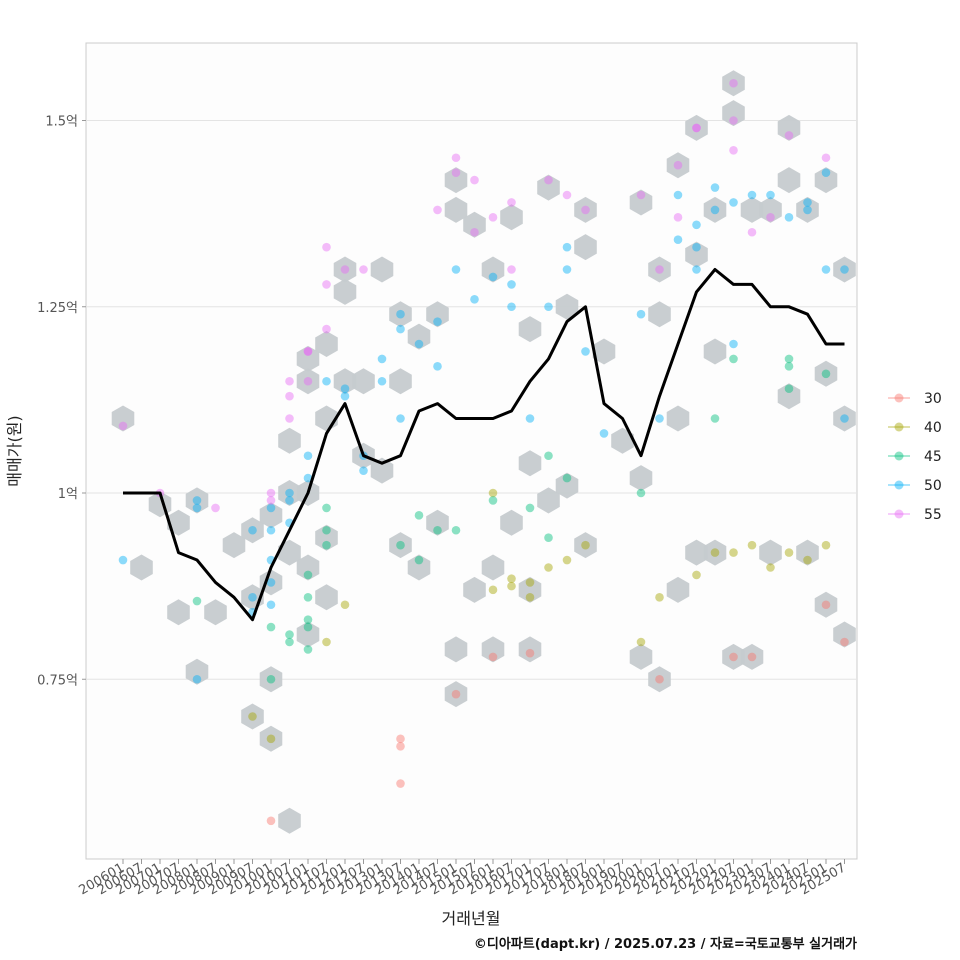 This screenshot has width=960, height=960. I want to click on y-tick-label: 1억, so click(68, 494).